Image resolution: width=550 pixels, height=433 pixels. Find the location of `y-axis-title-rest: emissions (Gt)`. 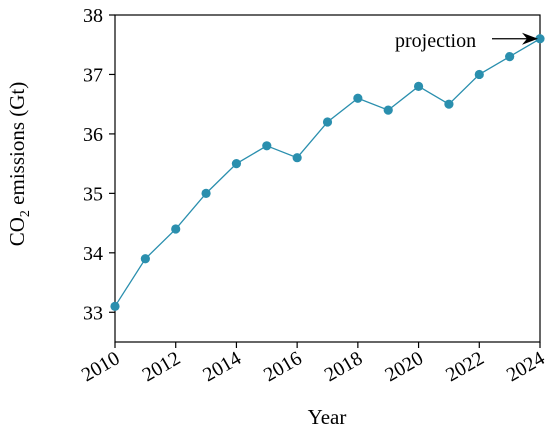

y-axis-title-rest: emissions (Gt) is located at coordinates (17, 146).